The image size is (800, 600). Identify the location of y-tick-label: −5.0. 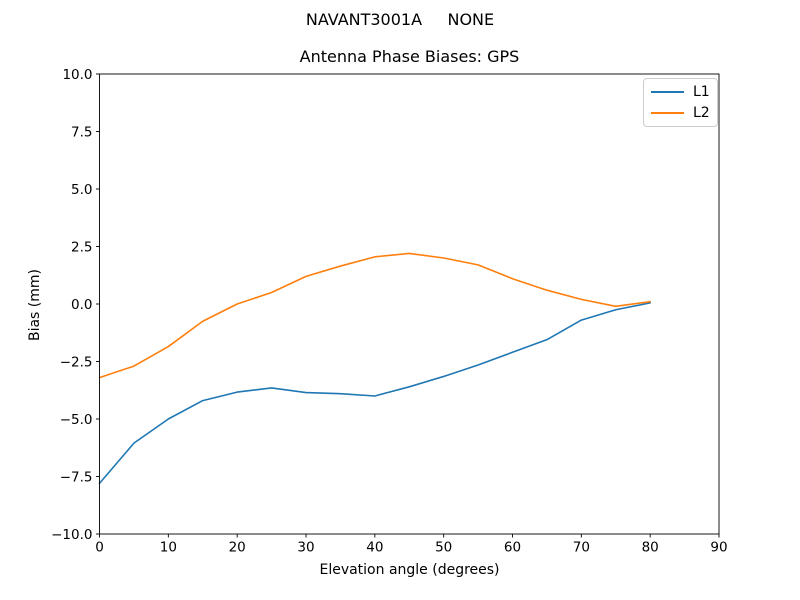
(76, 420).